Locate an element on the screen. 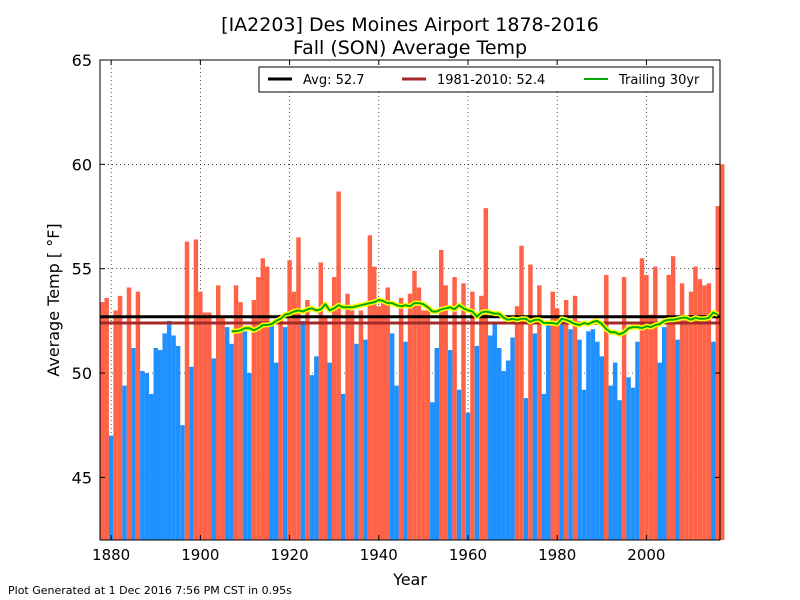  bar-1941 is located at coordinates (383, 420).